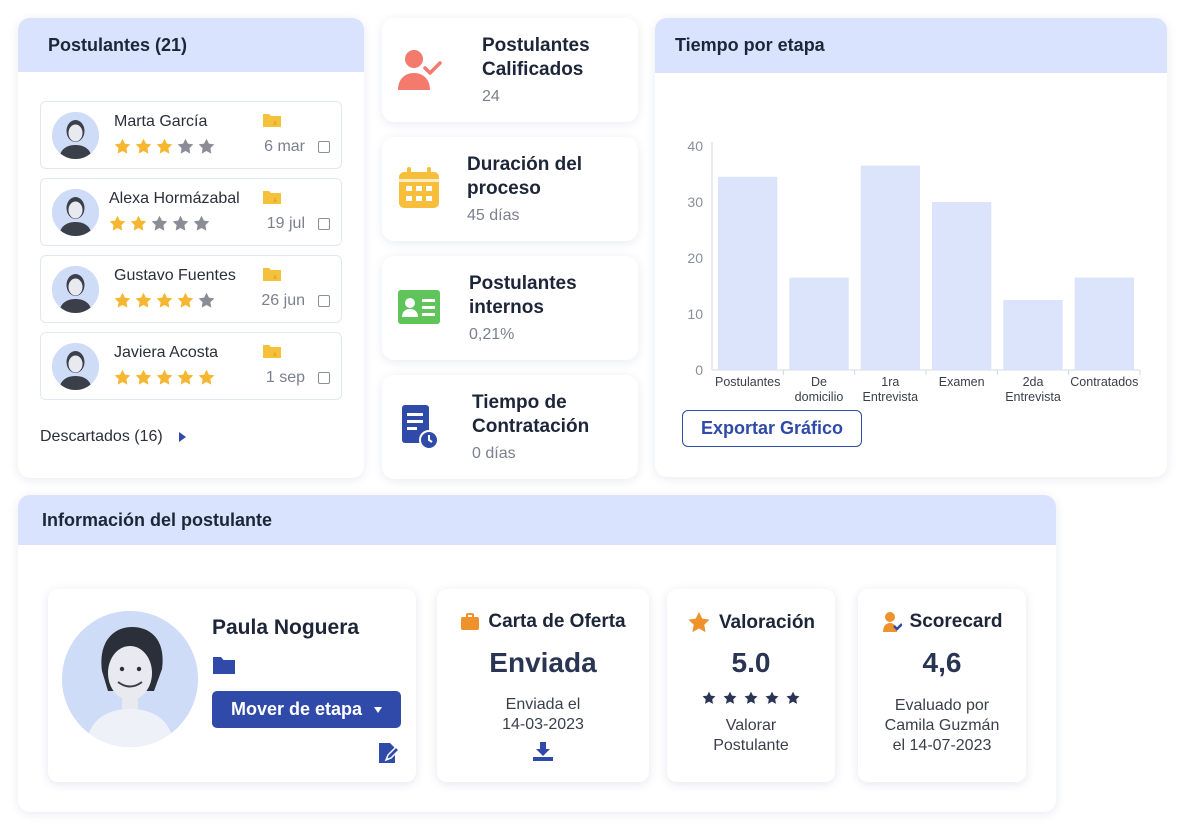  What do you see at coordinates (191, 212) in the screenshot?
I see `applicant-row: Alexa Hormázabal 19 jul` at bounding box center [191, 212].